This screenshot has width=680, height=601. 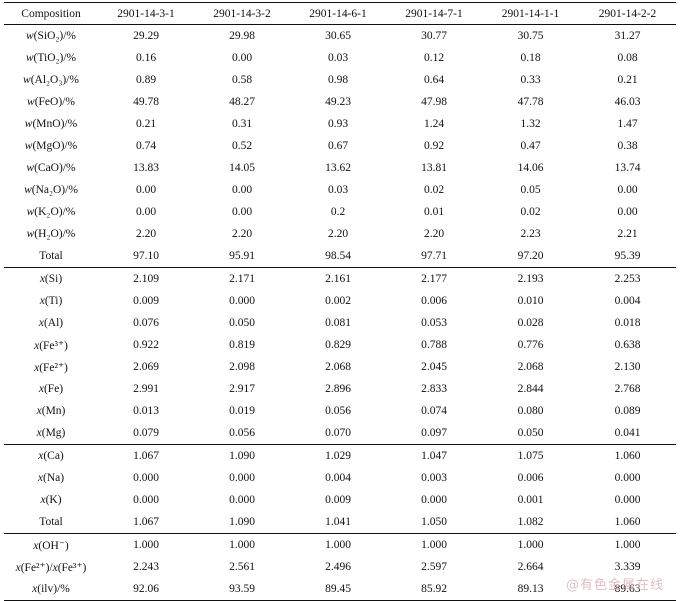 I want to click on value-cell: 48.27, so click(x=242, y=102).